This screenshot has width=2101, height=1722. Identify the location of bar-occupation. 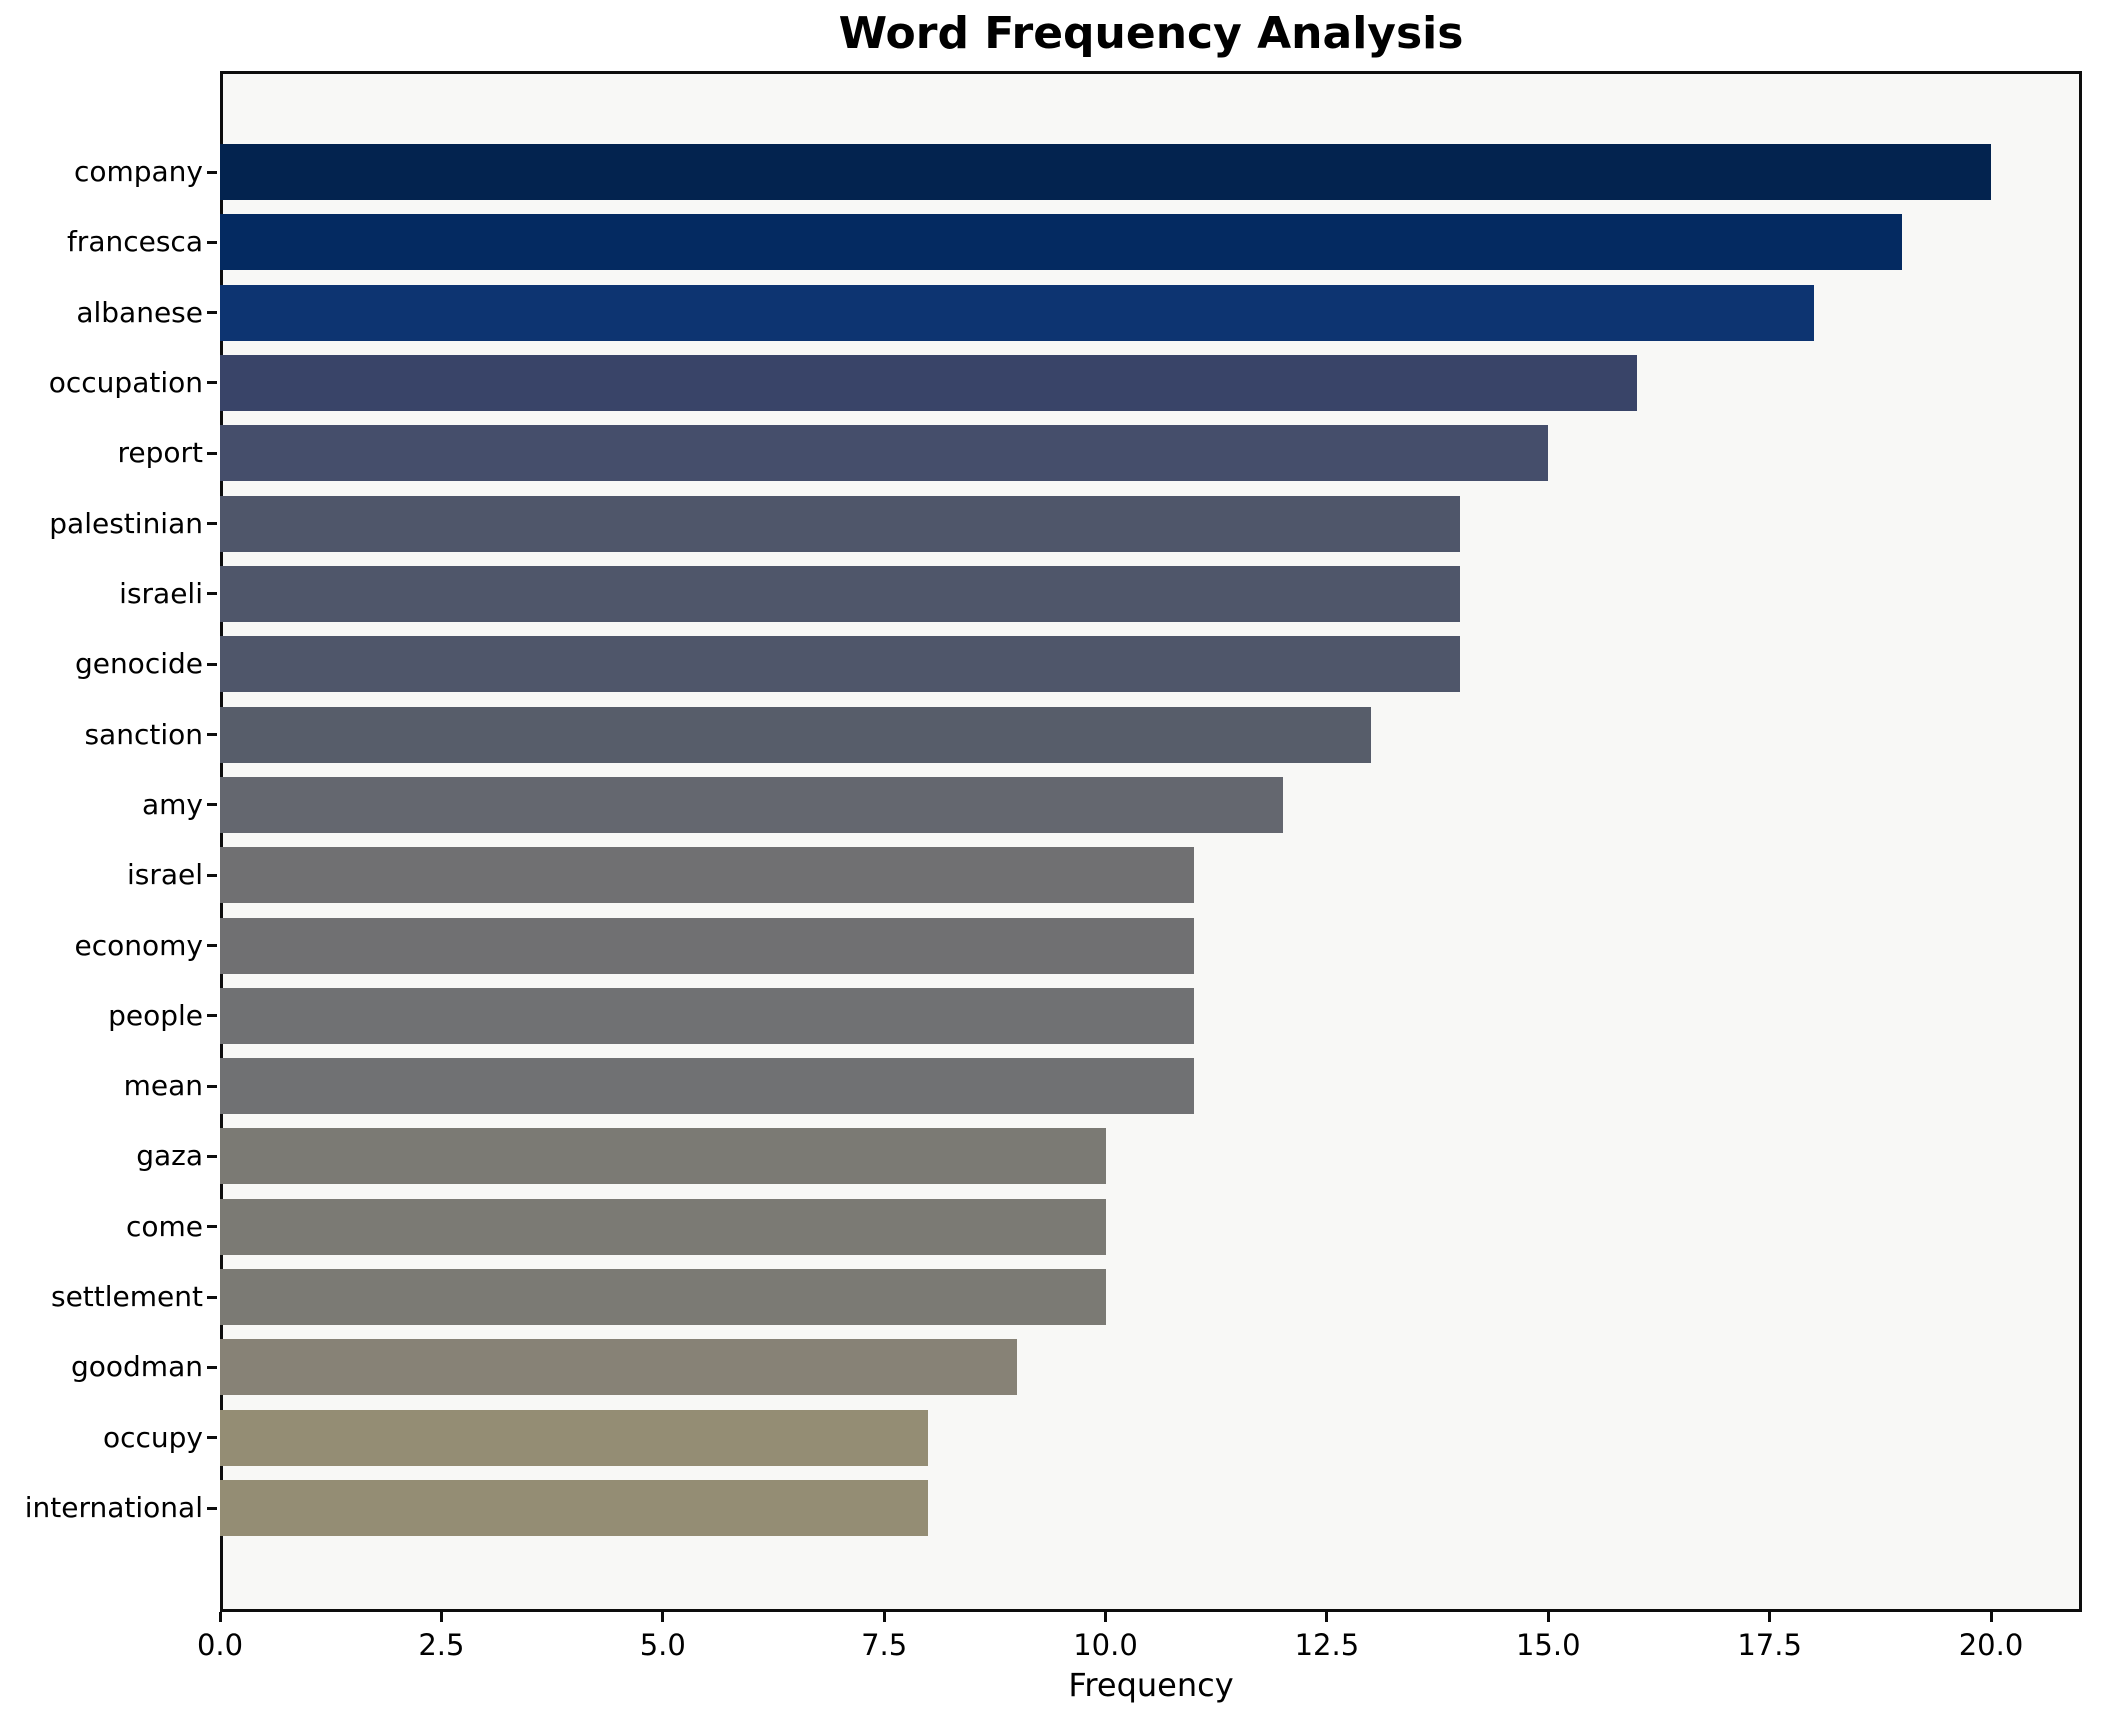
(928, 382).